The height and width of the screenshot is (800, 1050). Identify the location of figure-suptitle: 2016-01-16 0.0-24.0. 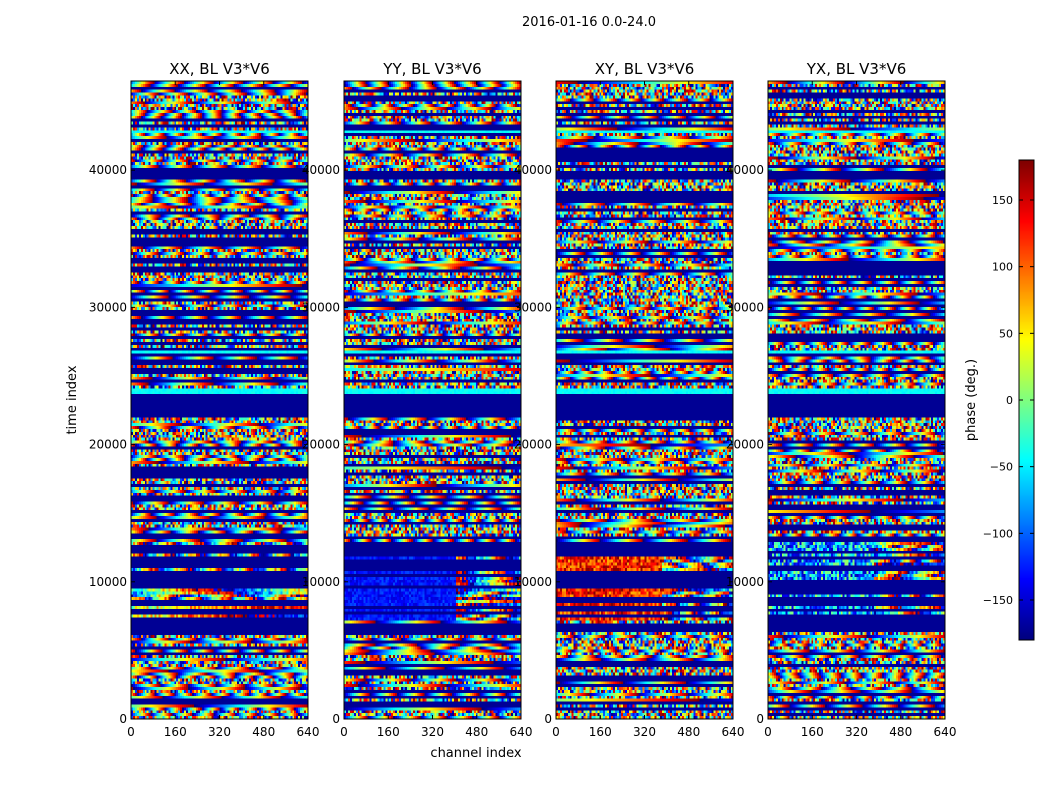
(589, 22).